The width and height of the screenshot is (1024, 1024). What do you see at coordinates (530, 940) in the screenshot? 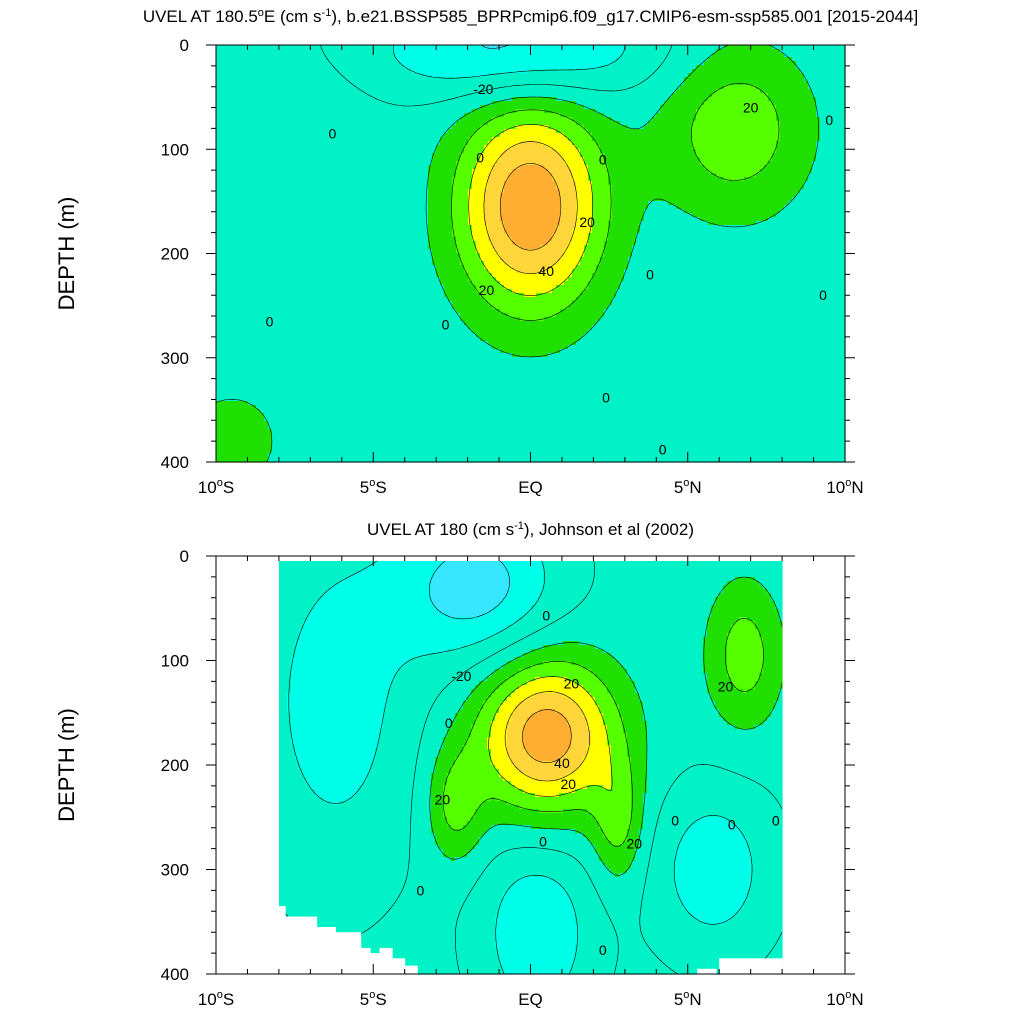
I see `missing-data-mask` at bounding box center [530, 940].